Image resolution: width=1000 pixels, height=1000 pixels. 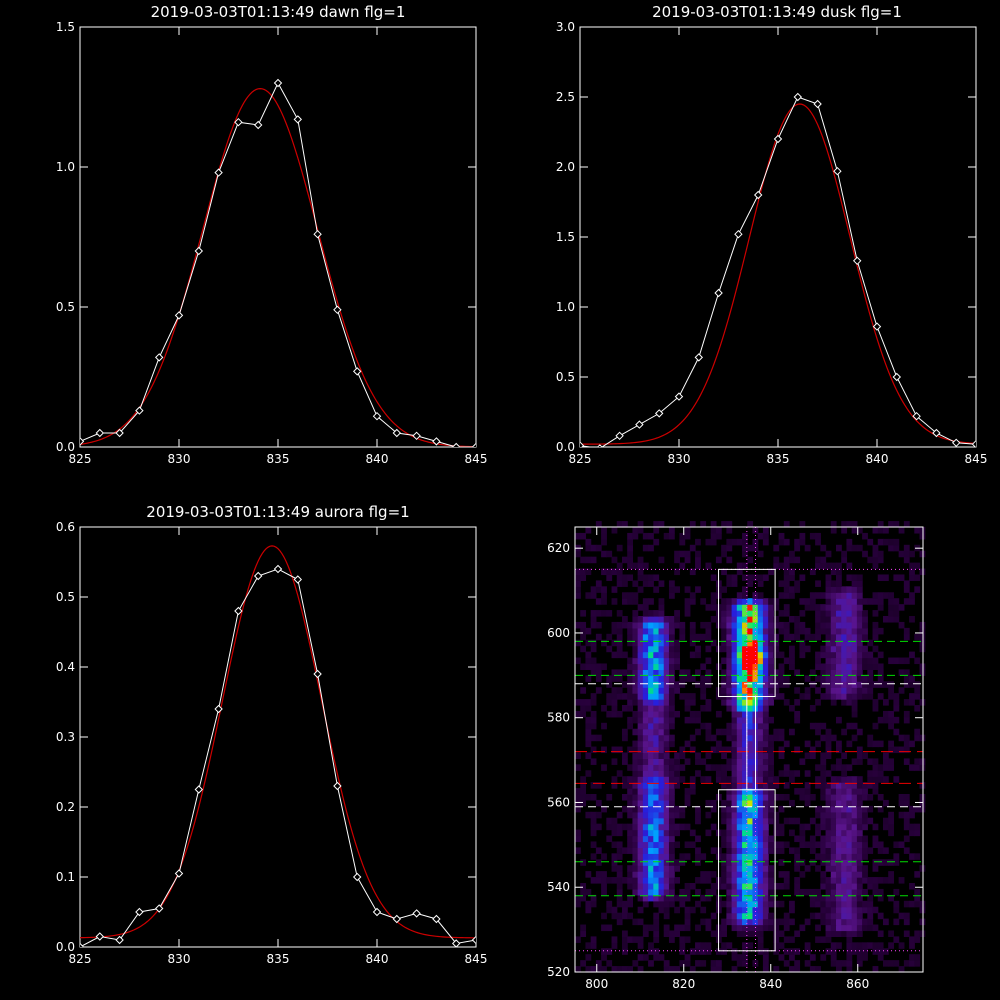 What do you see at coordinates (751, 743) in the screenshot?
I see `selection-box` at bounding box center [751, 743].